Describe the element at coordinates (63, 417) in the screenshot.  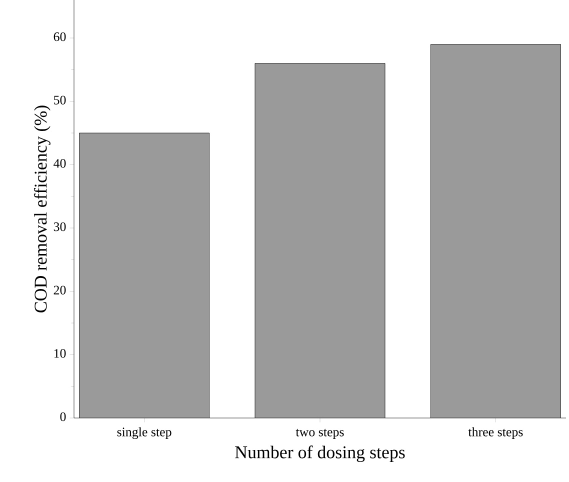
I see `y-tick-label: 0` at that location.